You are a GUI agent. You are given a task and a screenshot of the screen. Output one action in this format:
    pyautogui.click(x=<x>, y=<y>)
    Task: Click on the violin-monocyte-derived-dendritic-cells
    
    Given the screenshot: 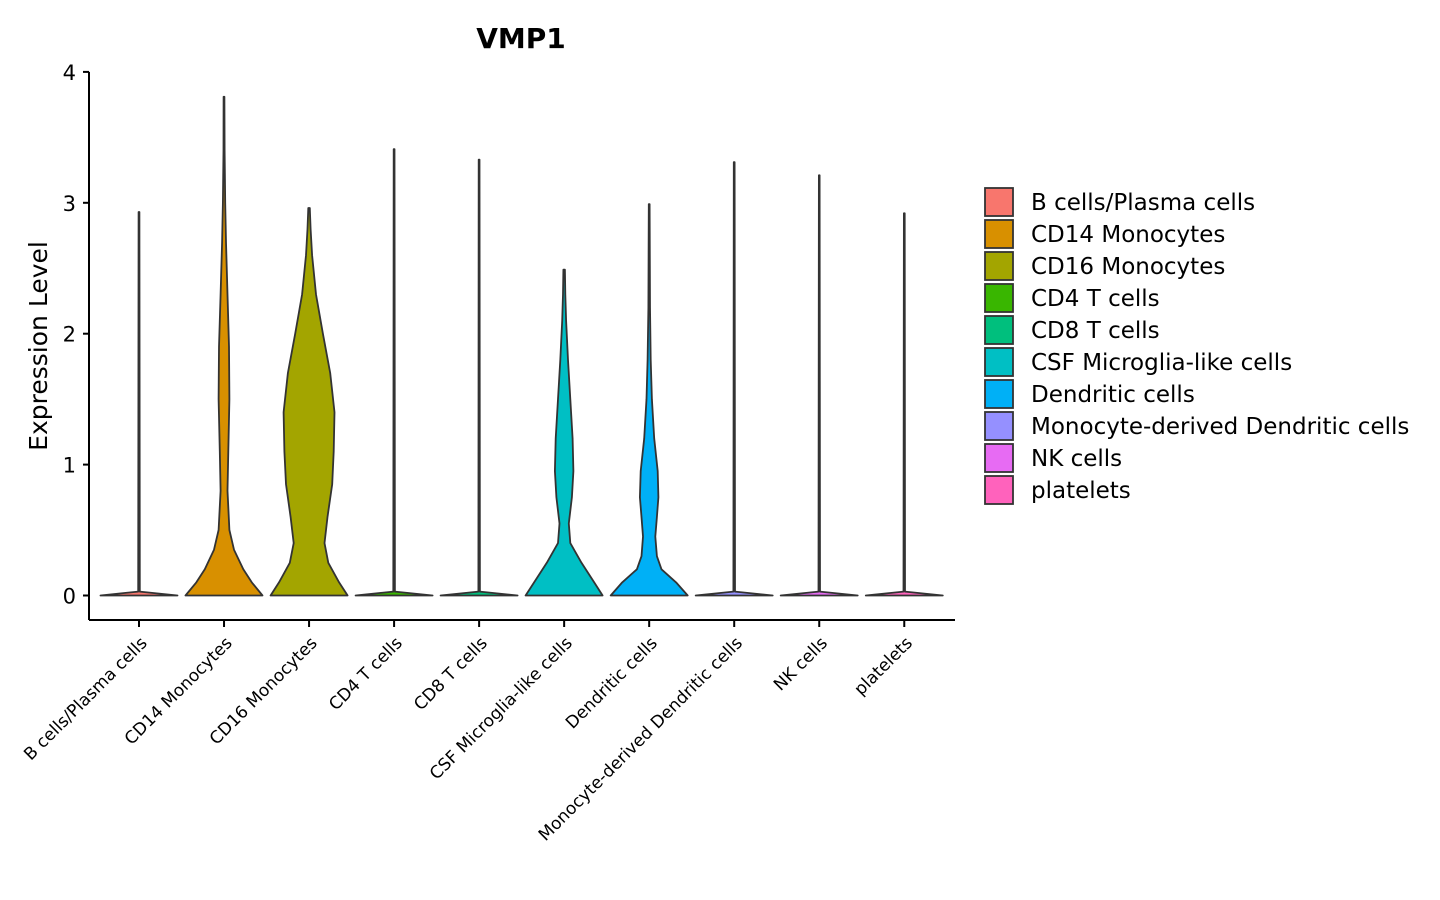 What is the action you would take?
    pyautogui.click(x=734, y=379)
    